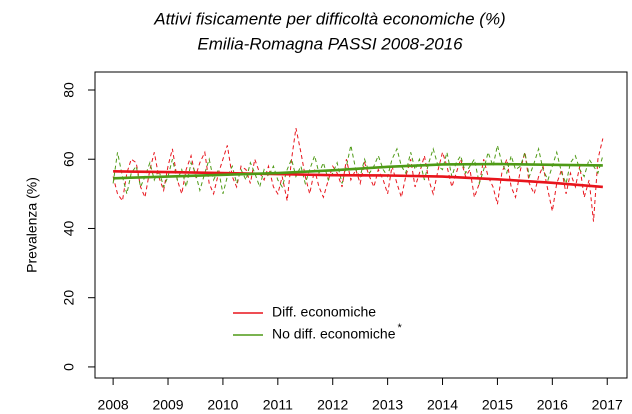 The image size is (632, 414). I want to click on legend-label: Diff. economiche, so click(324, 312).